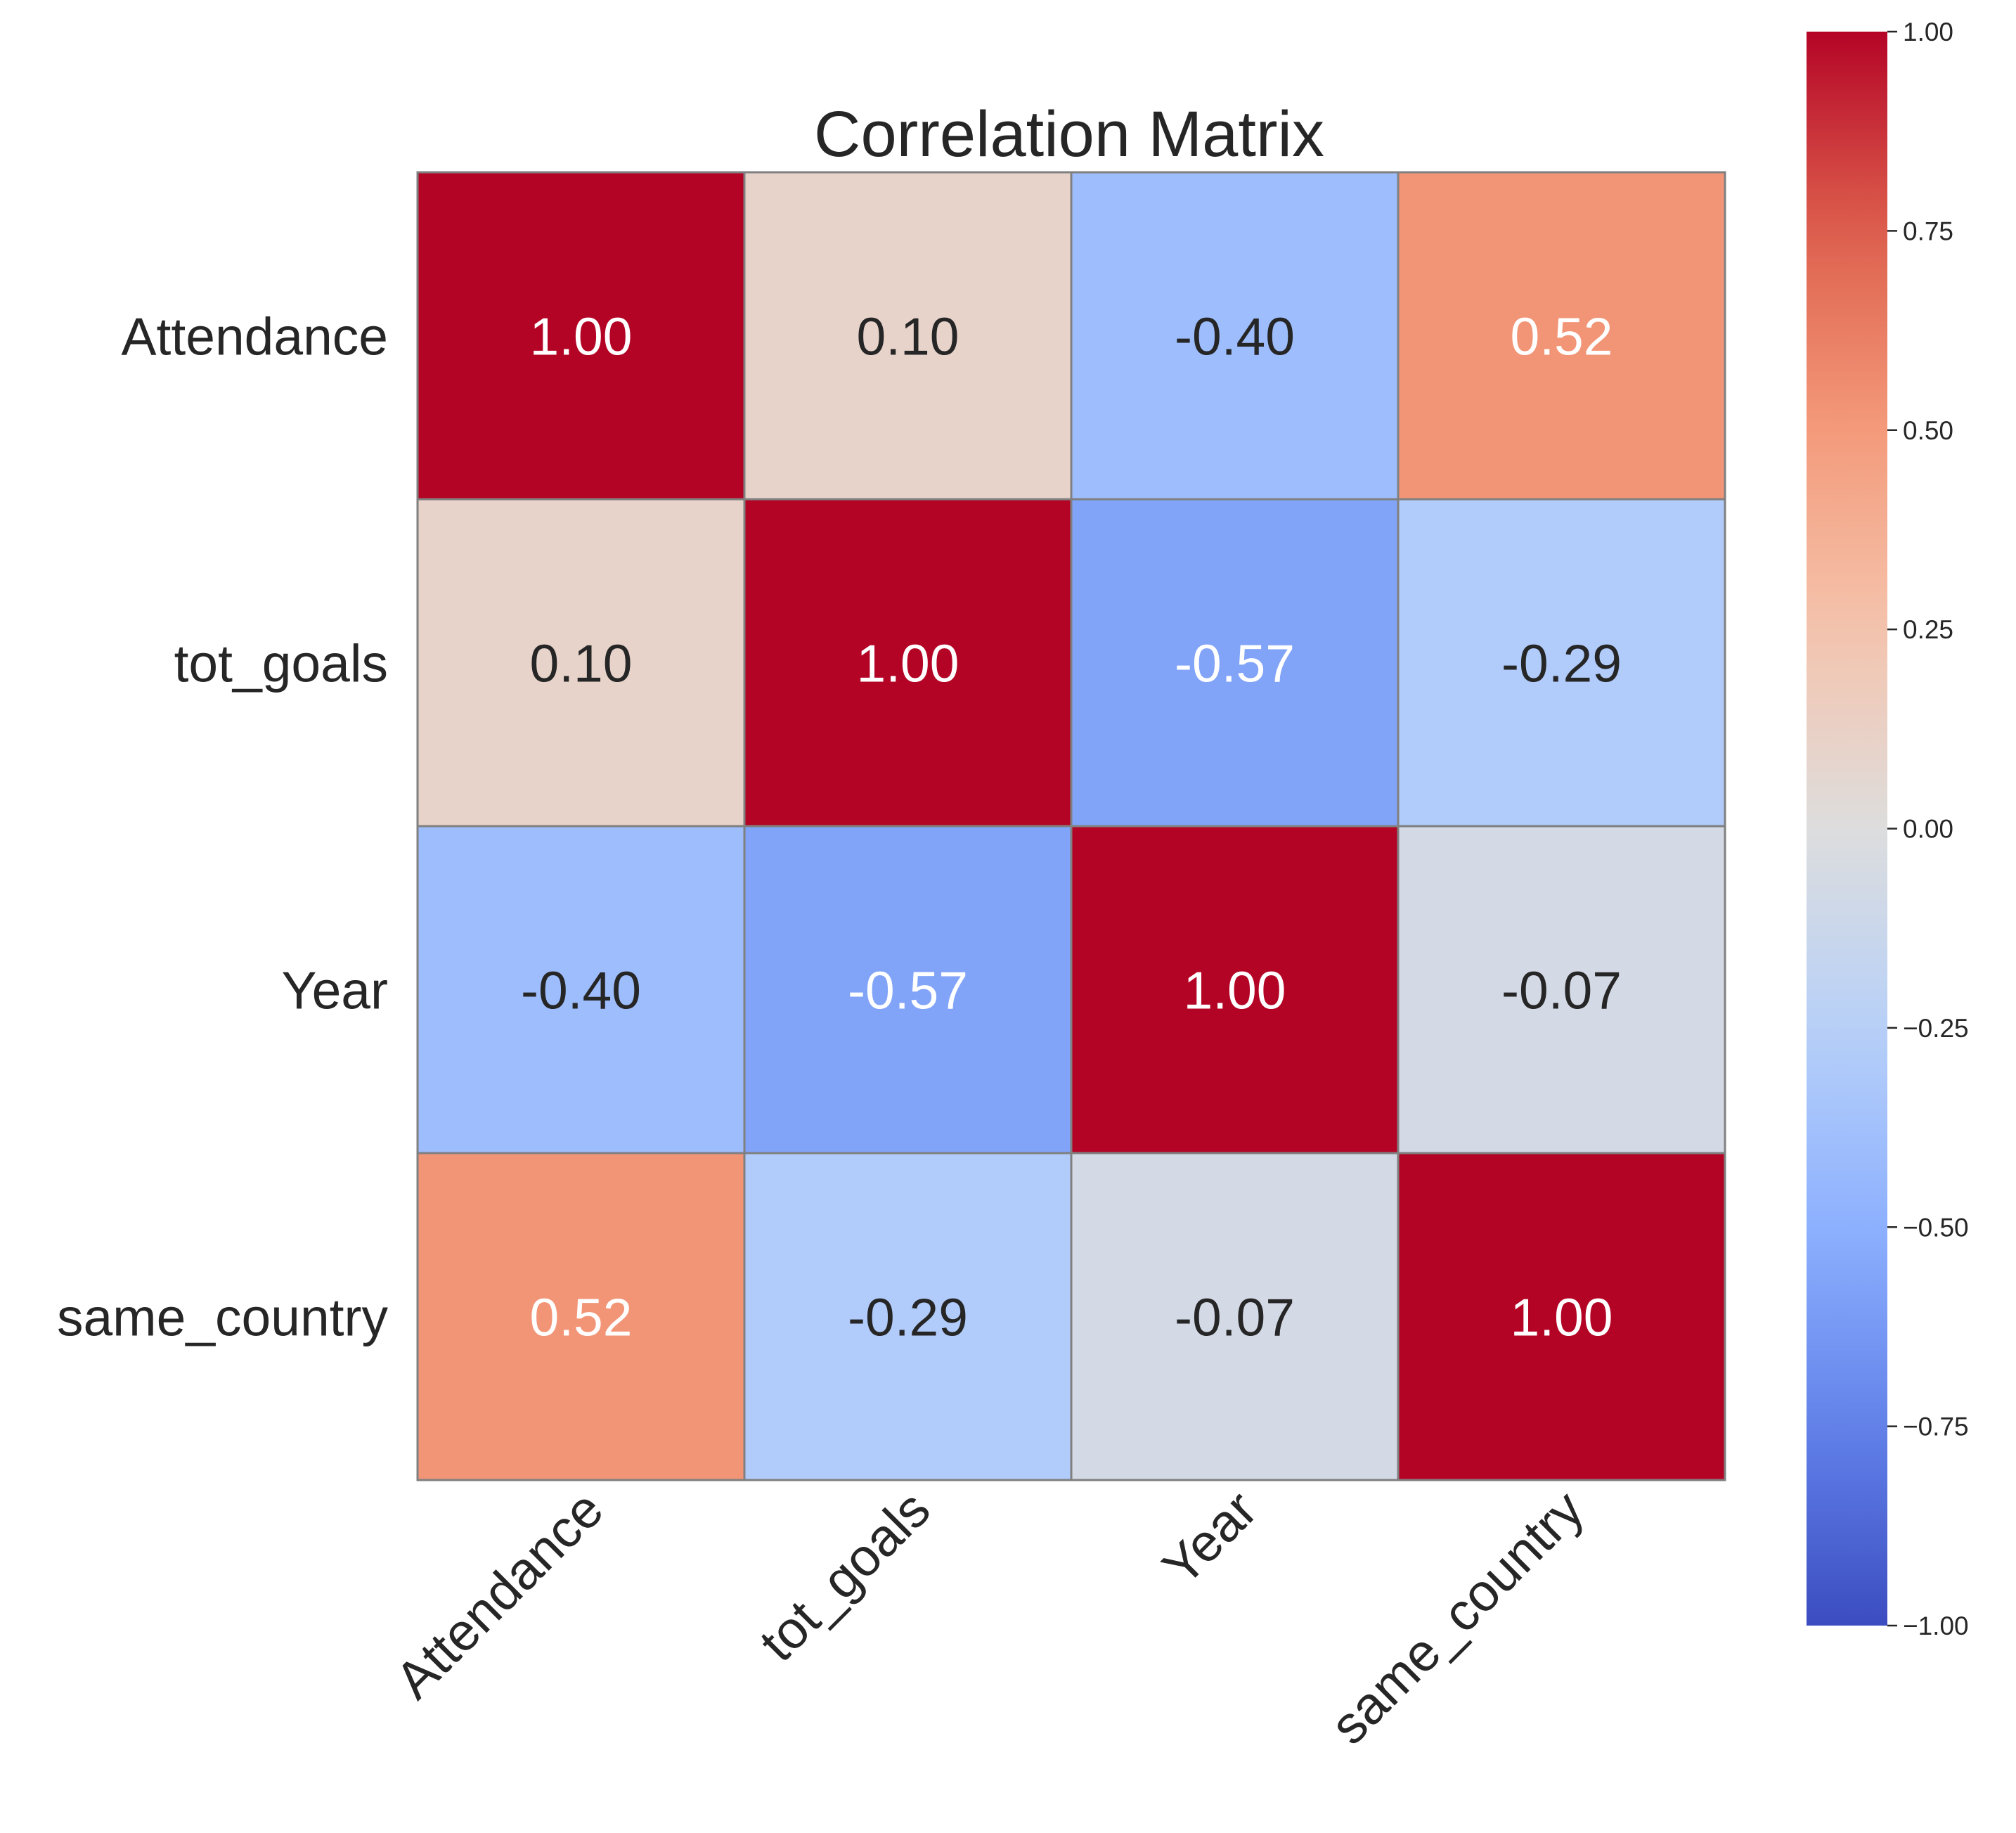 This screenshot has height=1833, width=2016. Describe the element at coordinates (989, 1618) in the screenshot. I see `x-axis-tick-labels: Attendance tot_goals Year same_country` at that location.